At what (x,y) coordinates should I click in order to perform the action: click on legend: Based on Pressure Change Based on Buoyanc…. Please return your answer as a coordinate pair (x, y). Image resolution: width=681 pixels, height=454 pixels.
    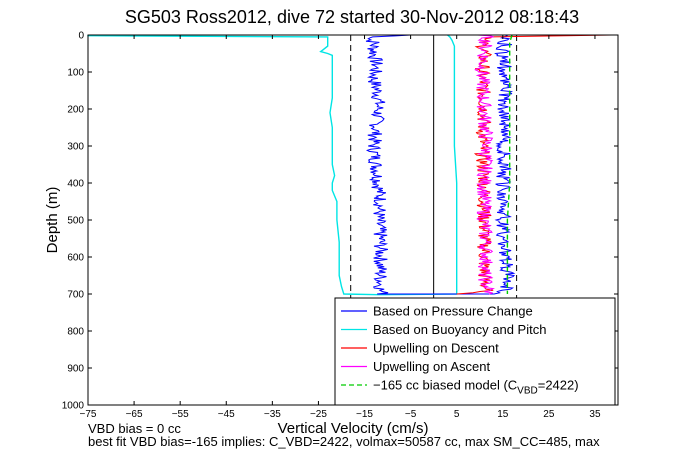
    Looking at the image, I should click on (475, 351).